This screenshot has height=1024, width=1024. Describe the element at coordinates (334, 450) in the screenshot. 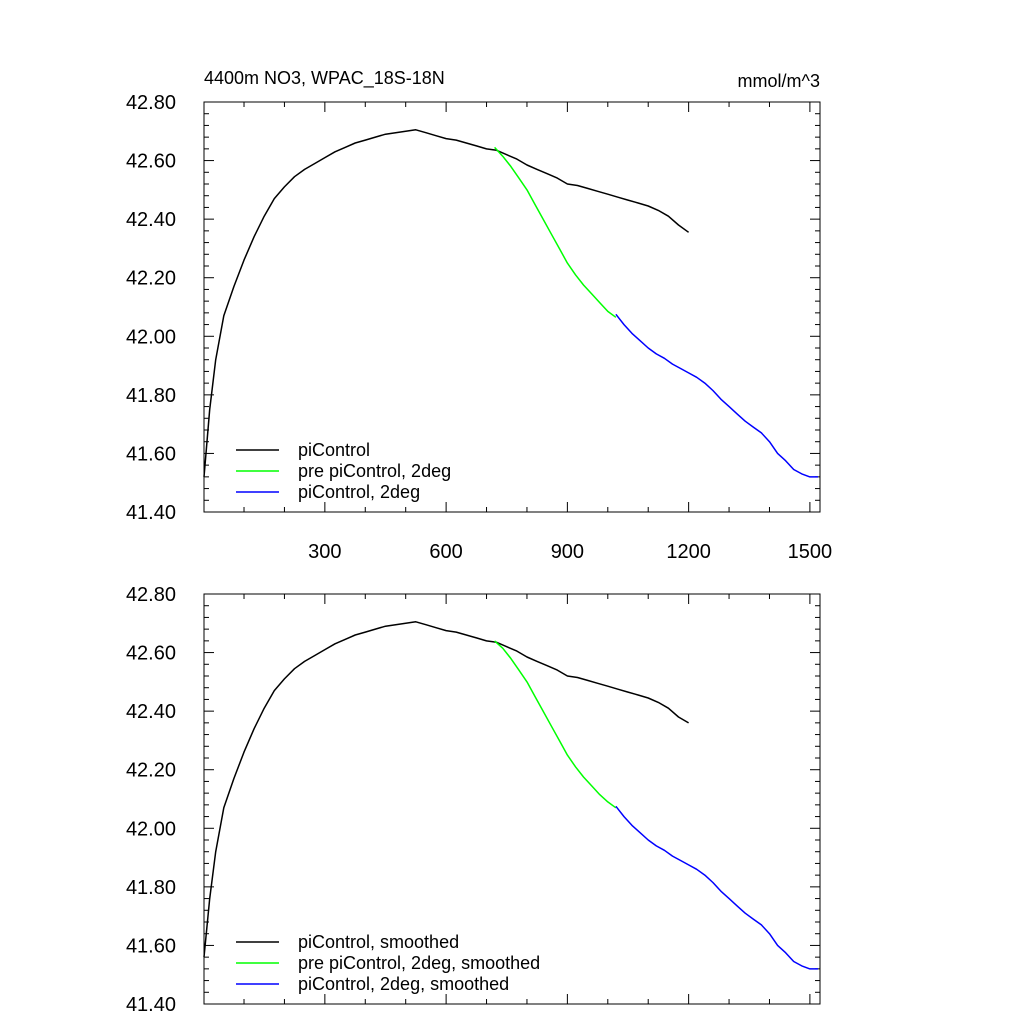

I see `legend-label: piControl` at that location.